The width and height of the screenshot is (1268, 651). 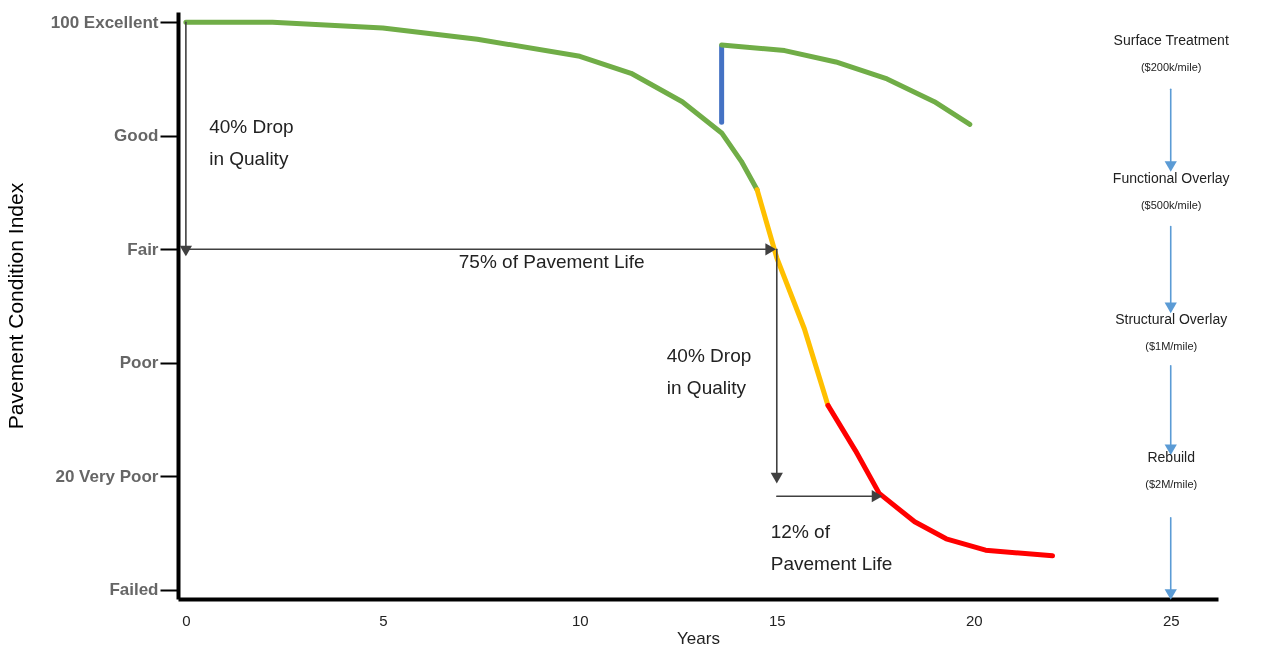 I want to click on annotation: 12% of Pavement Life, so click(x=831, y=547).